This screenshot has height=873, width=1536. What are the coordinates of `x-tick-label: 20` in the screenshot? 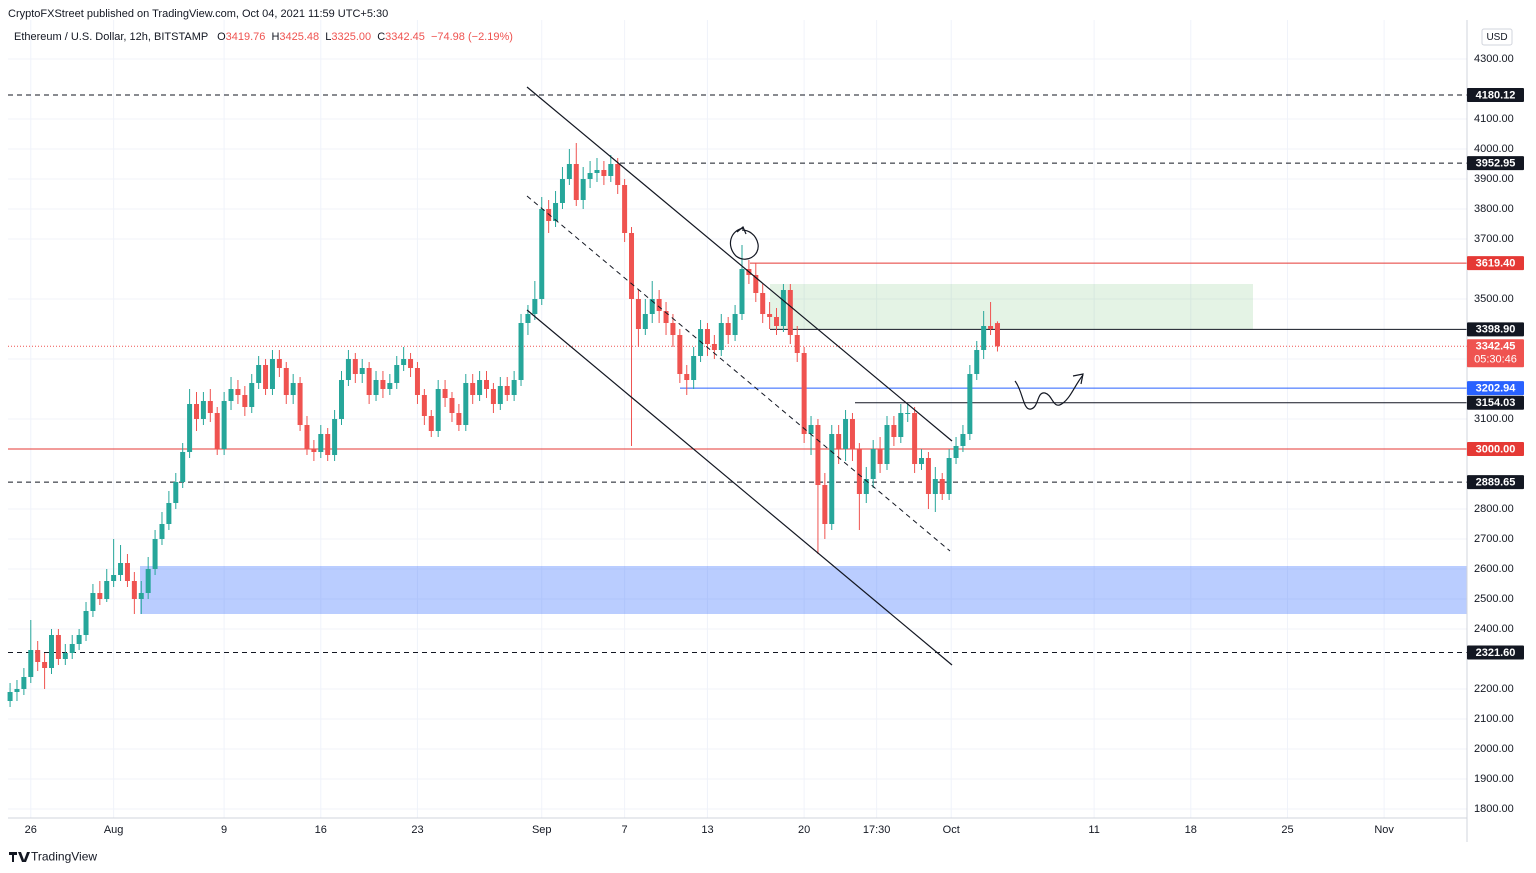 It's located at (804, 830).